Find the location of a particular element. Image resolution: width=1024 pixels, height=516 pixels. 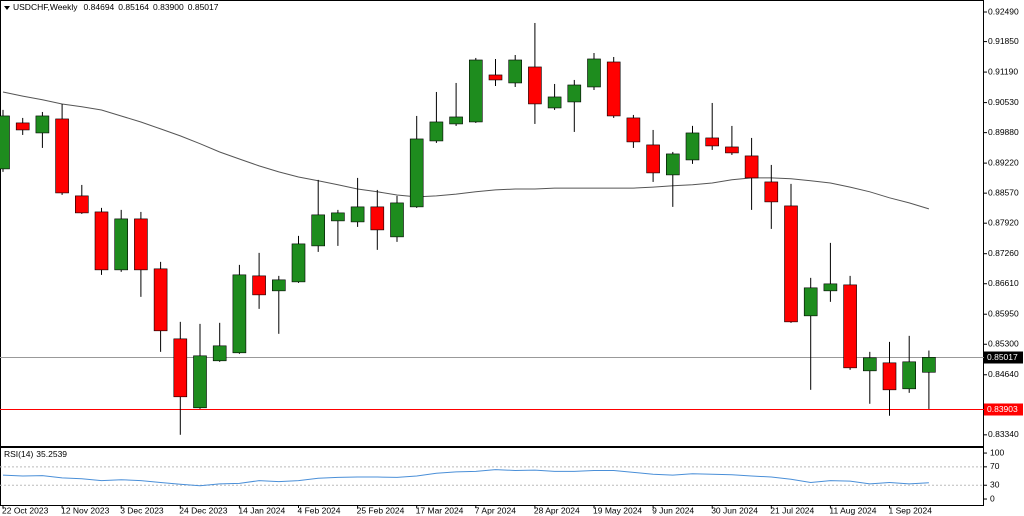

y-tick-label: 0.84640 is located at coordinates (1003, 374).